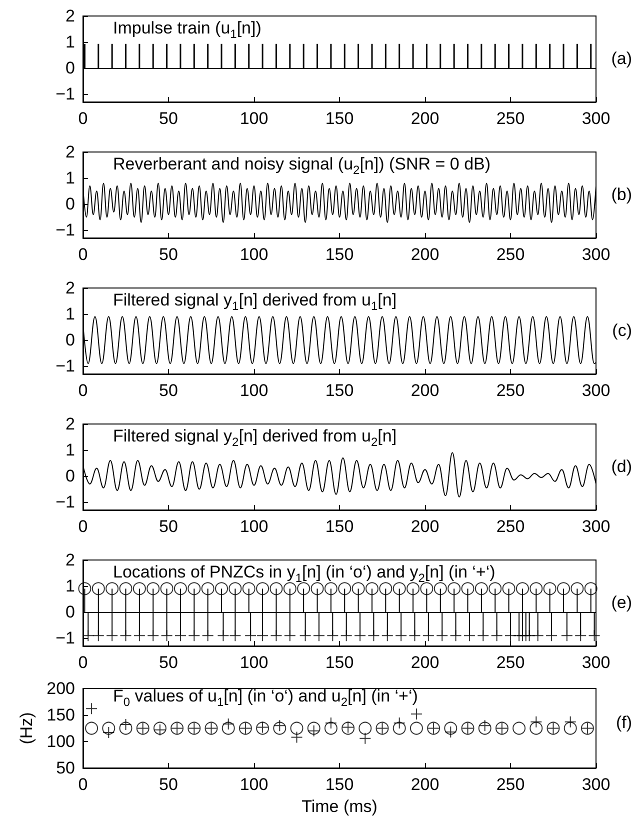 The height and width of the screenshot is (831, 636). What do you see at coordinates (60, 741) in the screenshot?
I see `y-tick-label: 100` at bounding box center [60, 741].